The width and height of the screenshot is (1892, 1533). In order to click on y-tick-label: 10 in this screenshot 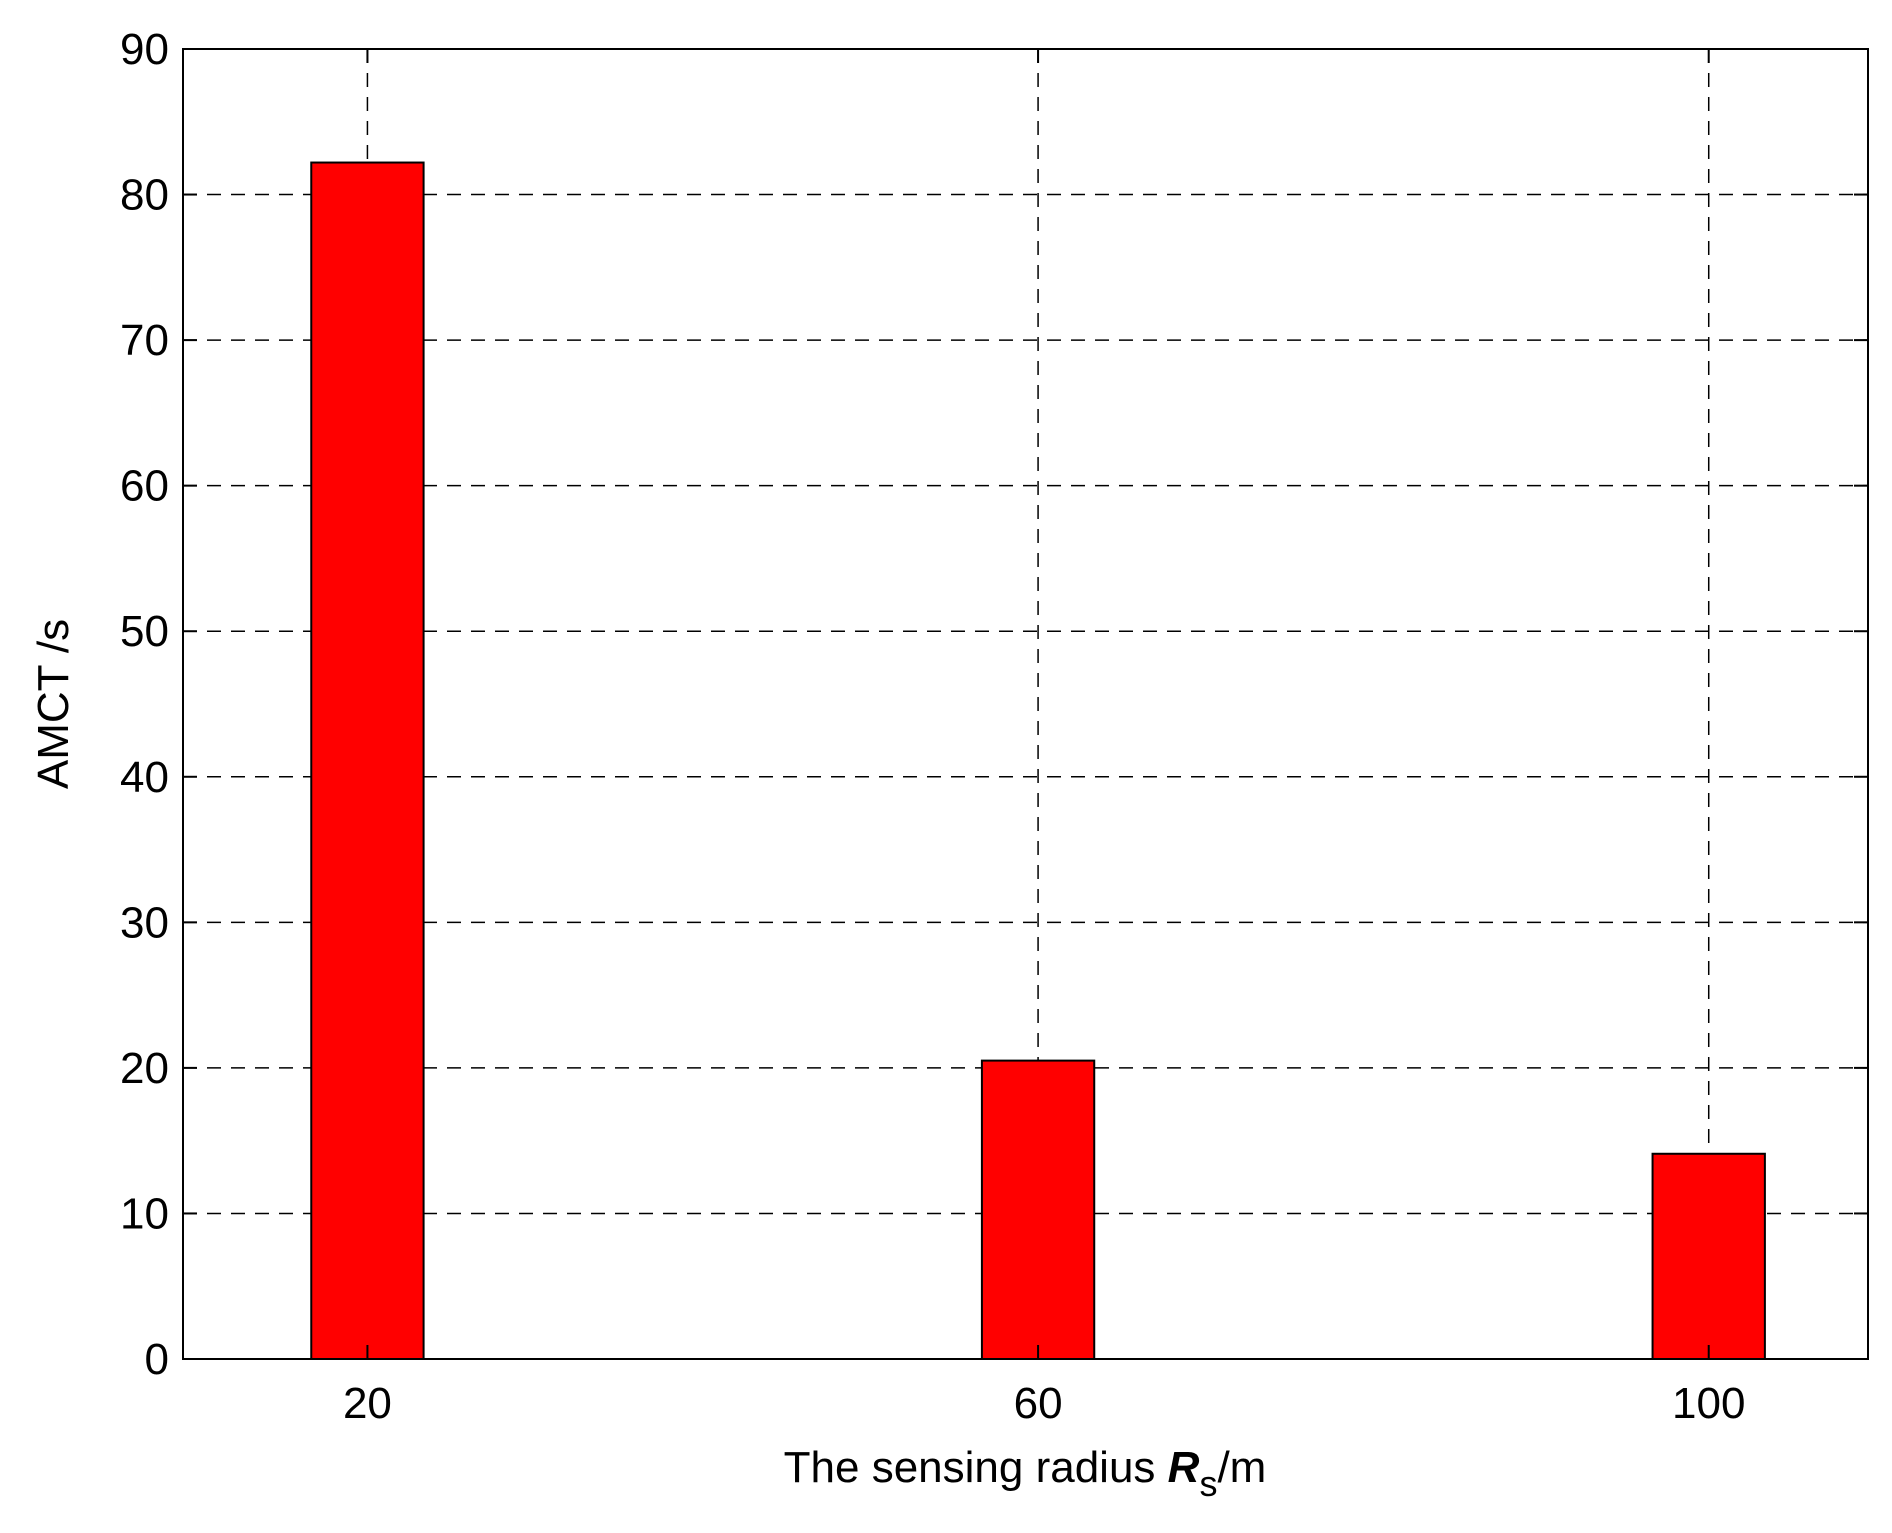, I will do `click(144, 1213)`.